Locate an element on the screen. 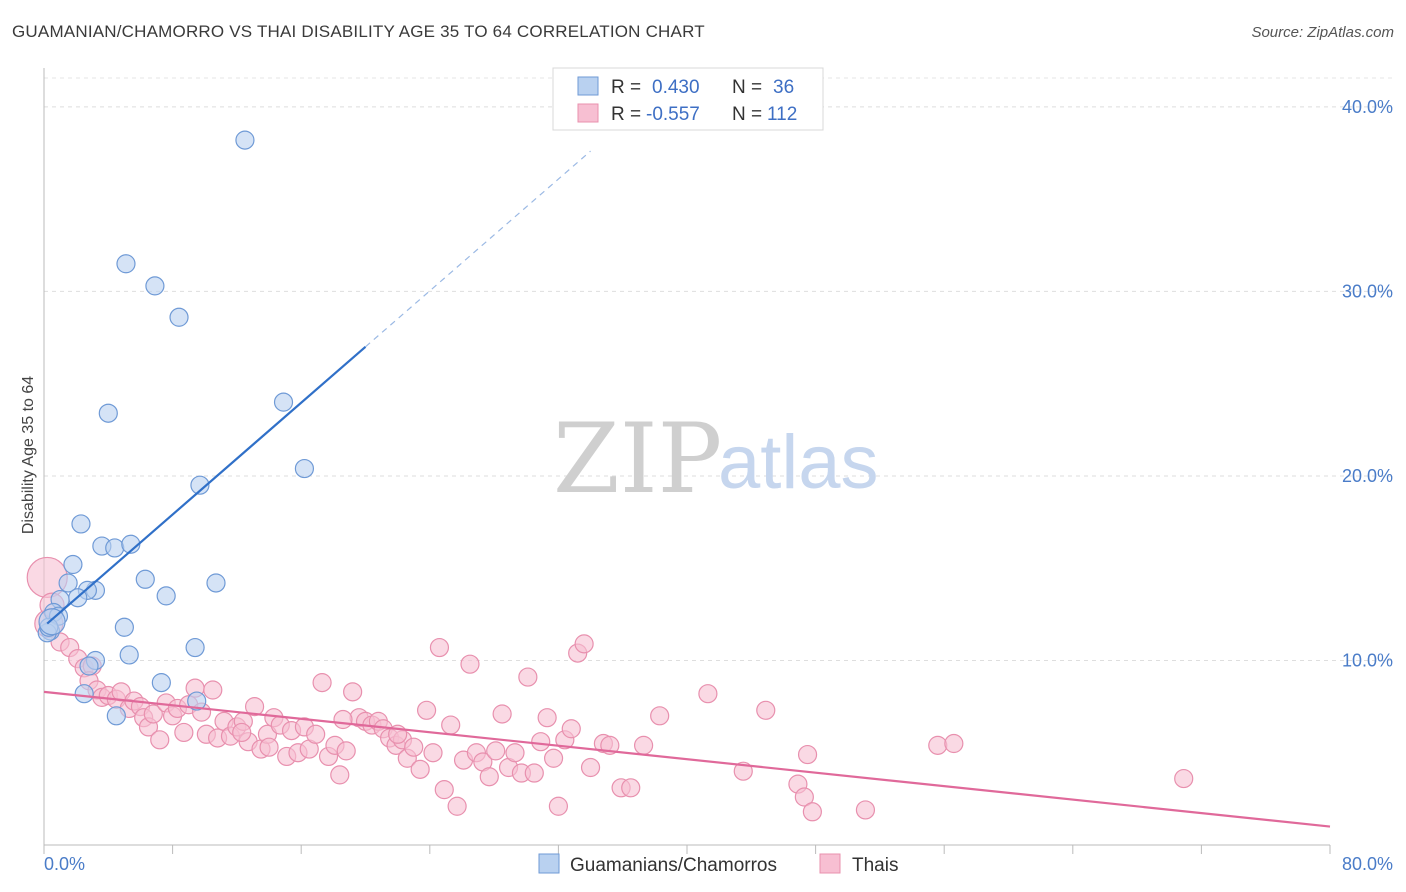  legend-r-value-guam: 0.430 is located at coordinates (676, 87).